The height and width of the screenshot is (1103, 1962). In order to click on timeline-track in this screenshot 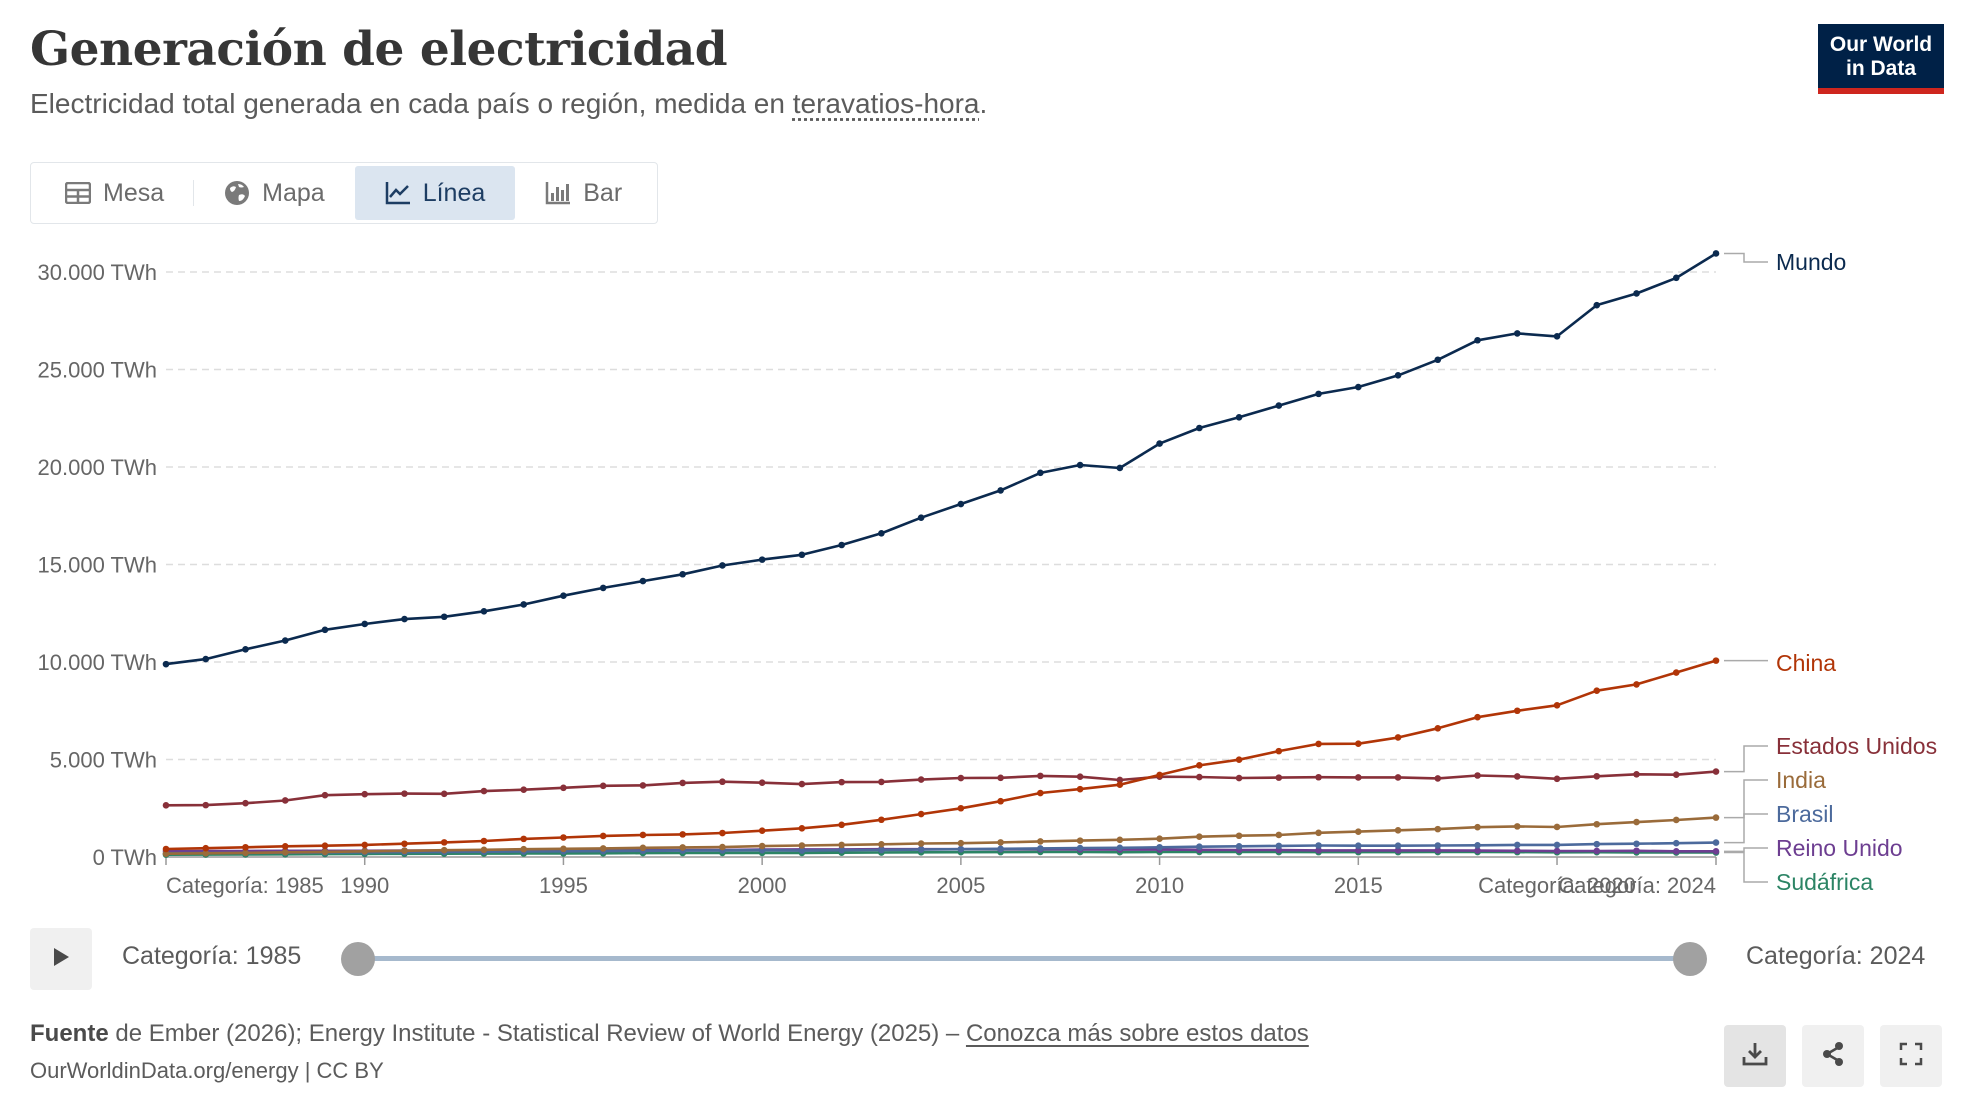, I will do `click(1024, 958)`.